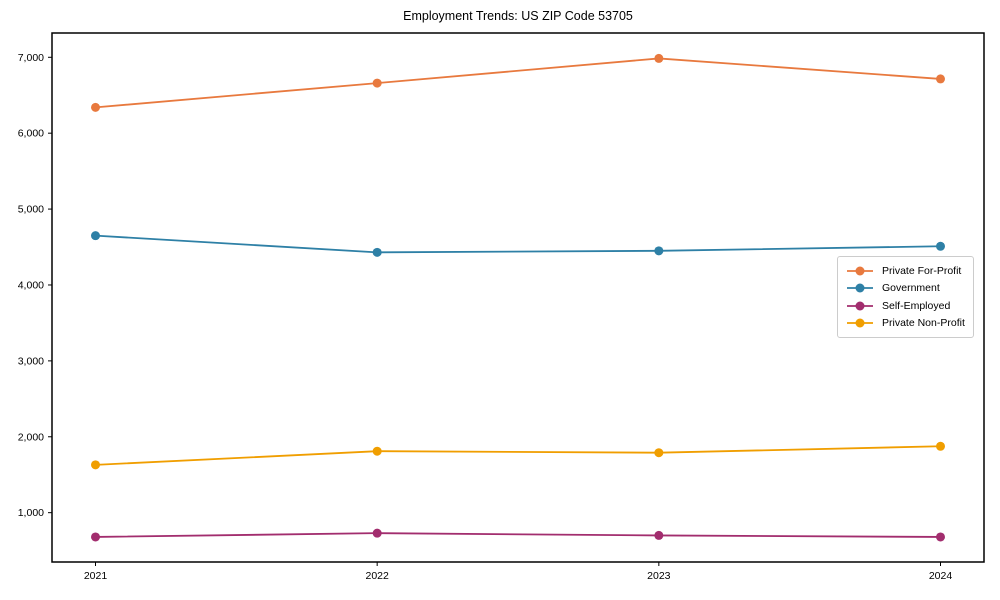 This screenshot has width=1000, height=600. Describe the element at coordinates (377, 83) in the screenshot. I see `data-point-private-for-profit-2022` at that location.